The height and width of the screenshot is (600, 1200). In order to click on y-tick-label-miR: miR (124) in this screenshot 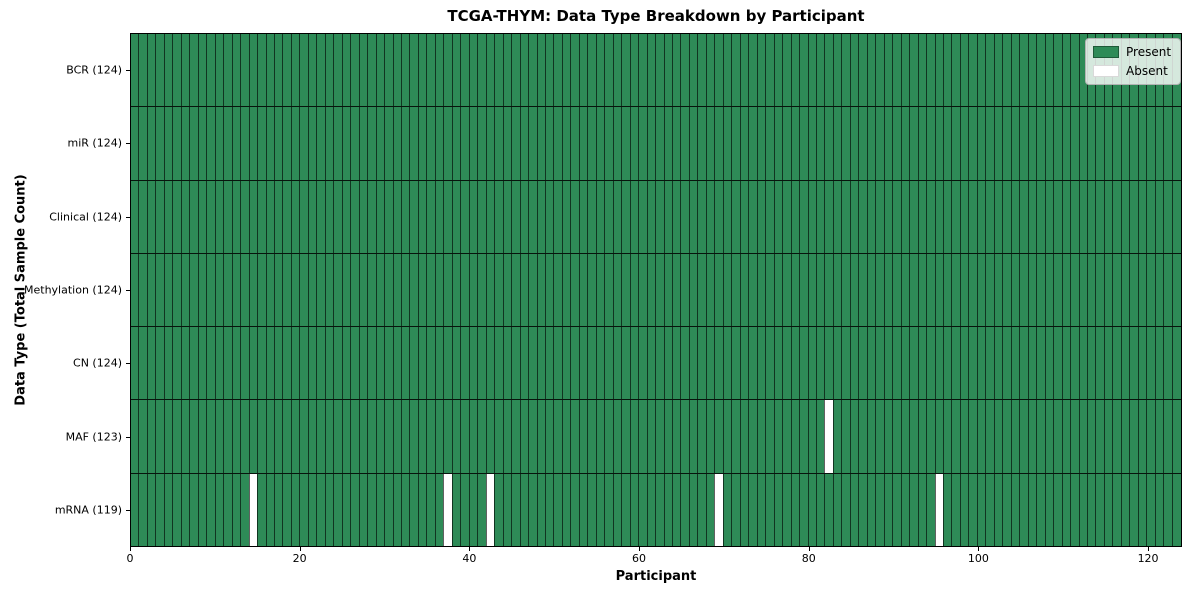, I will do `click(95, 143)`.